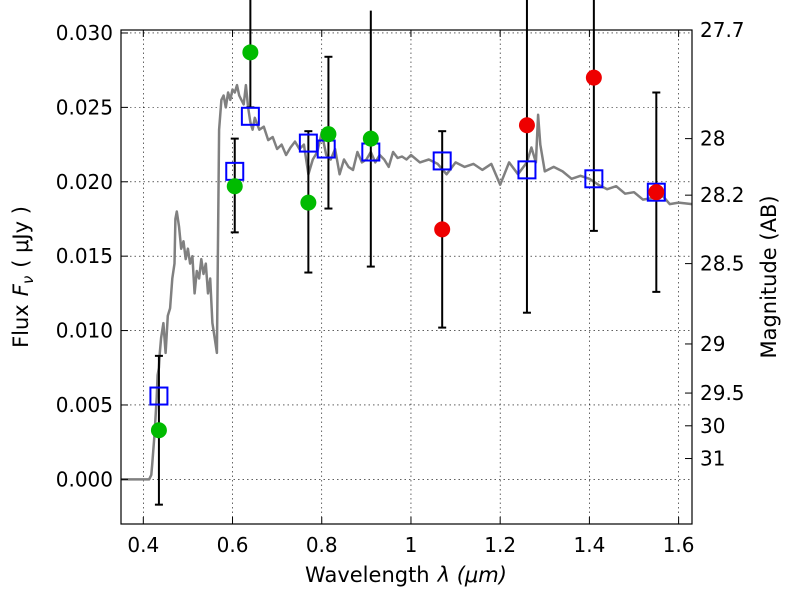  What do you see at coordinates (23, 277) in the screenshot?
I see `y-axis-label: FluxFν( μJy )` at bounding box center [23, 277].